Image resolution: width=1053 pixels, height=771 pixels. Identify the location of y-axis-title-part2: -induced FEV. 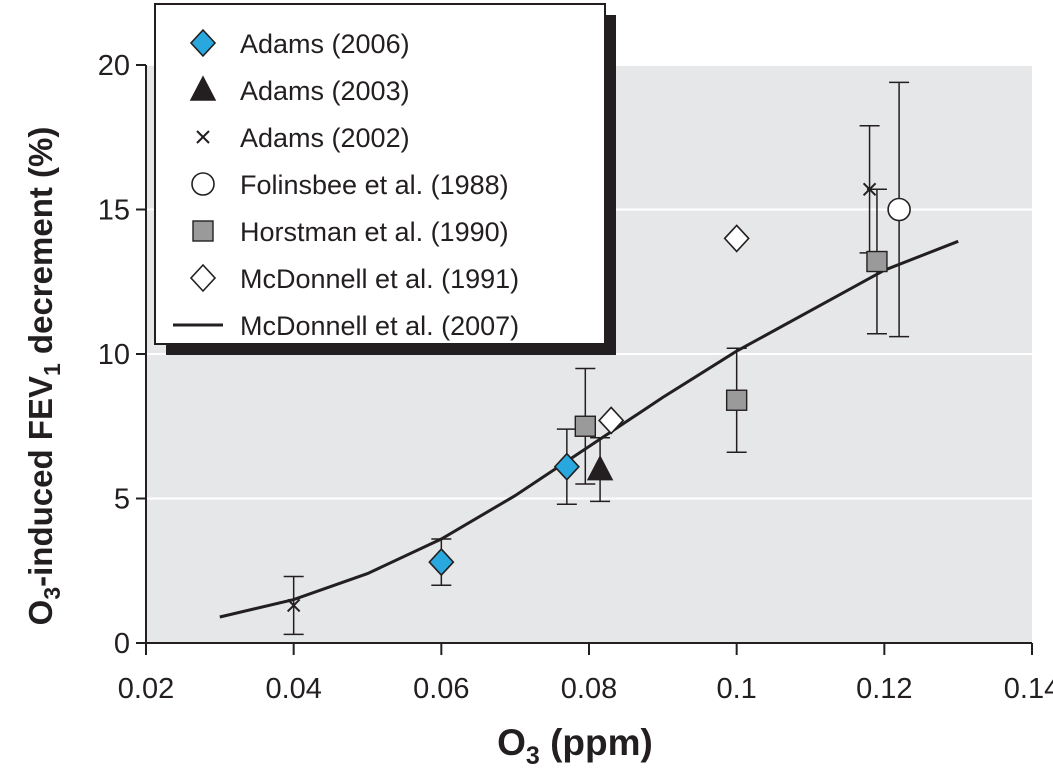
(40, 481).